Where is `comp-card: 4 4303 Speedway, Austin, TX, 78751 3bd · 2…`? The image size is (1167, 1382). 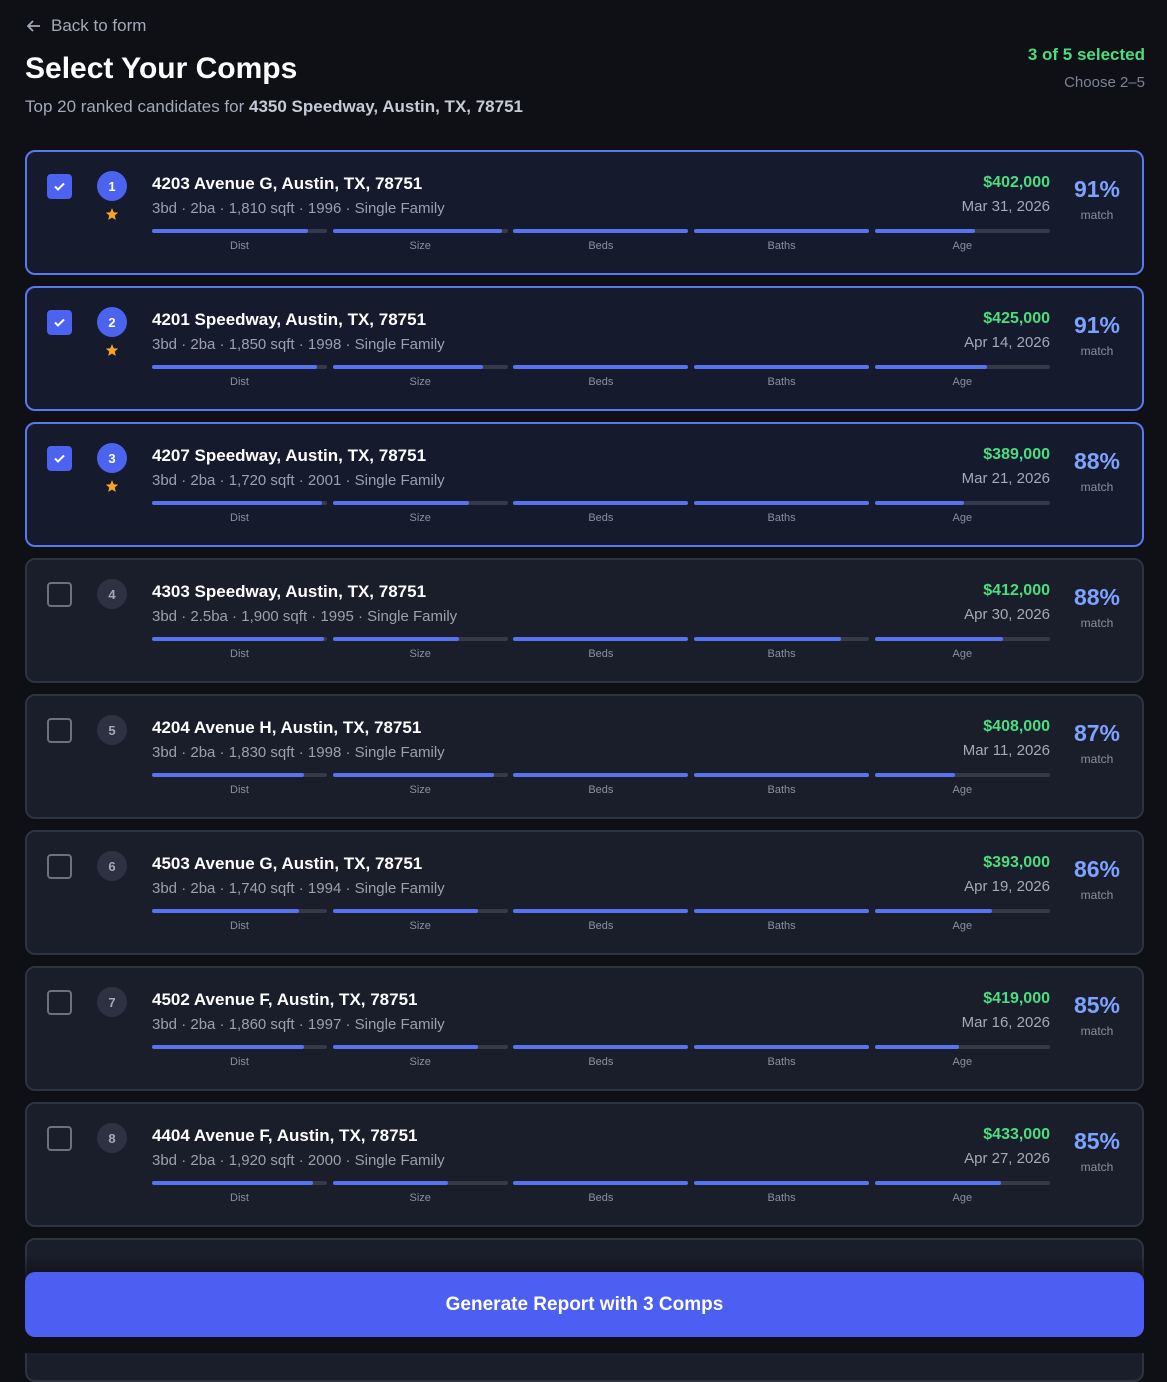
comp-card: 4 4303 Speedway, Austin, TX, 78751 3bd · 2… is located at coordinates (584, 620).